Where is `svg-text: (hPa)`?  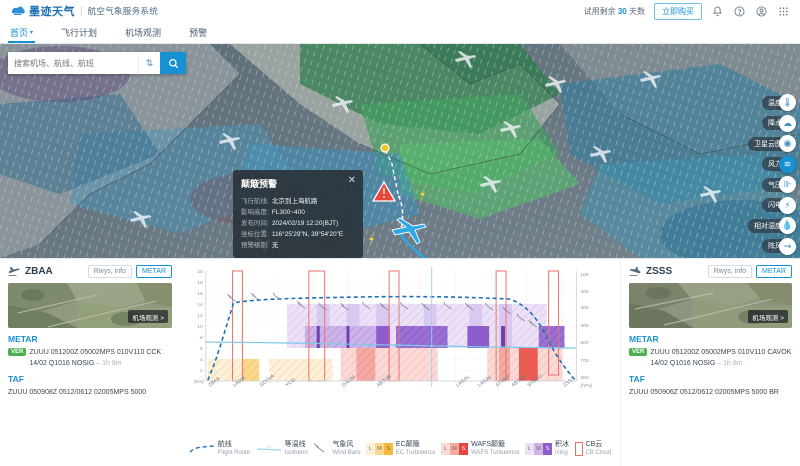 svg-text: (hPa) is located at coordinates (586, 386).